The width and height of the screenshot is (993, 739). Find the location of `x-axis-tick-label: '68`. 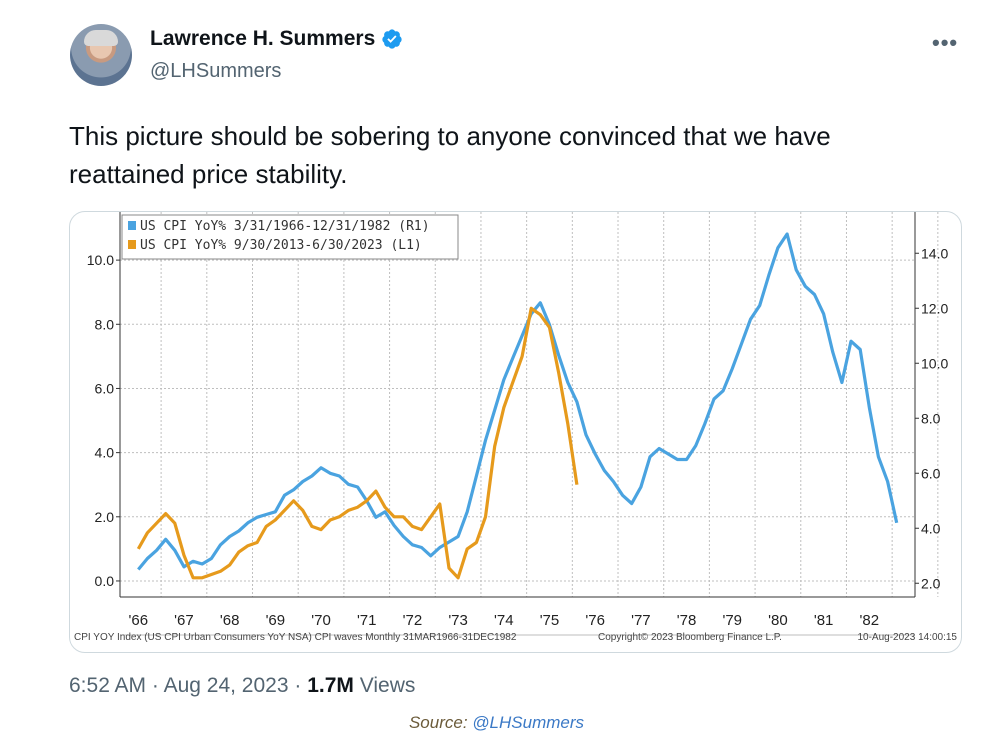

x-axis-tick-label: '68 is located at coordinates (230, 620).